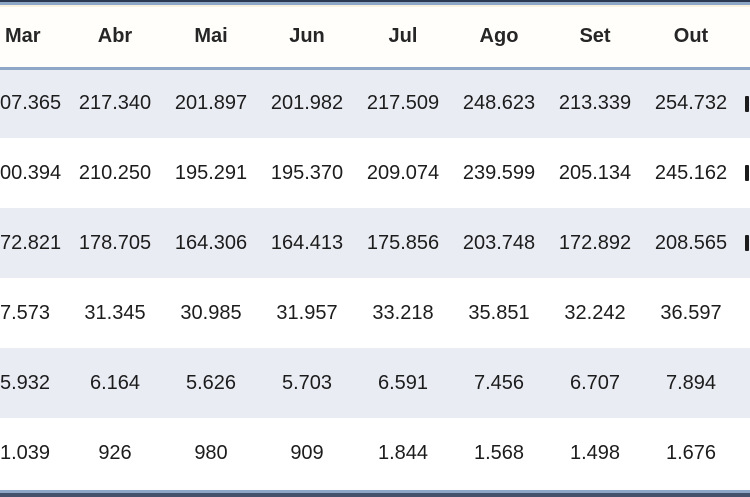 The height and width of the screenshot is (497, 750). What do you see at coordinates (403, 452) in the screenshot?
I see `cell: 1.844` at bounding box center [403, 452].